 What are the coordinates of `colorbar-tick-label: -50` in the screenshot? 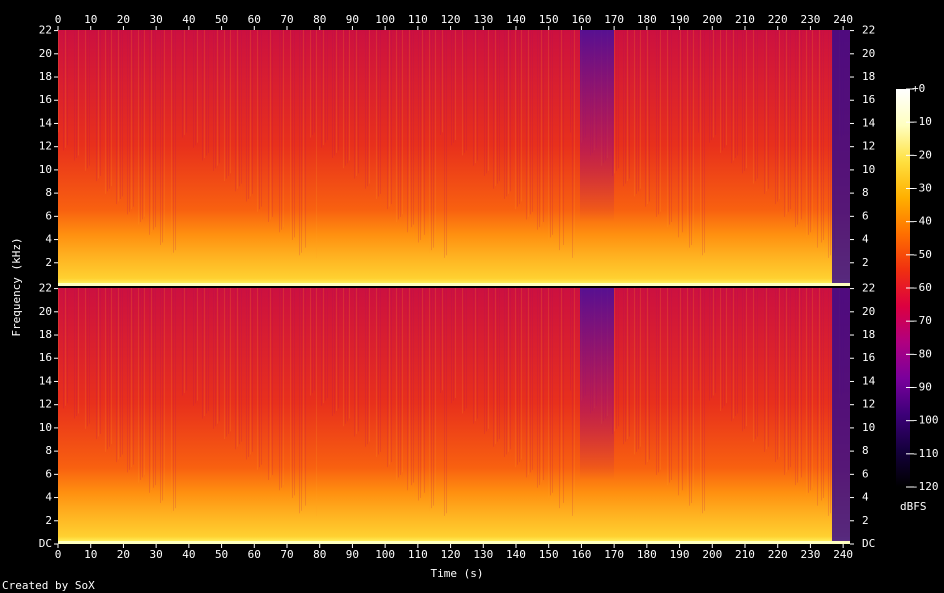 It's located at (922, 254).